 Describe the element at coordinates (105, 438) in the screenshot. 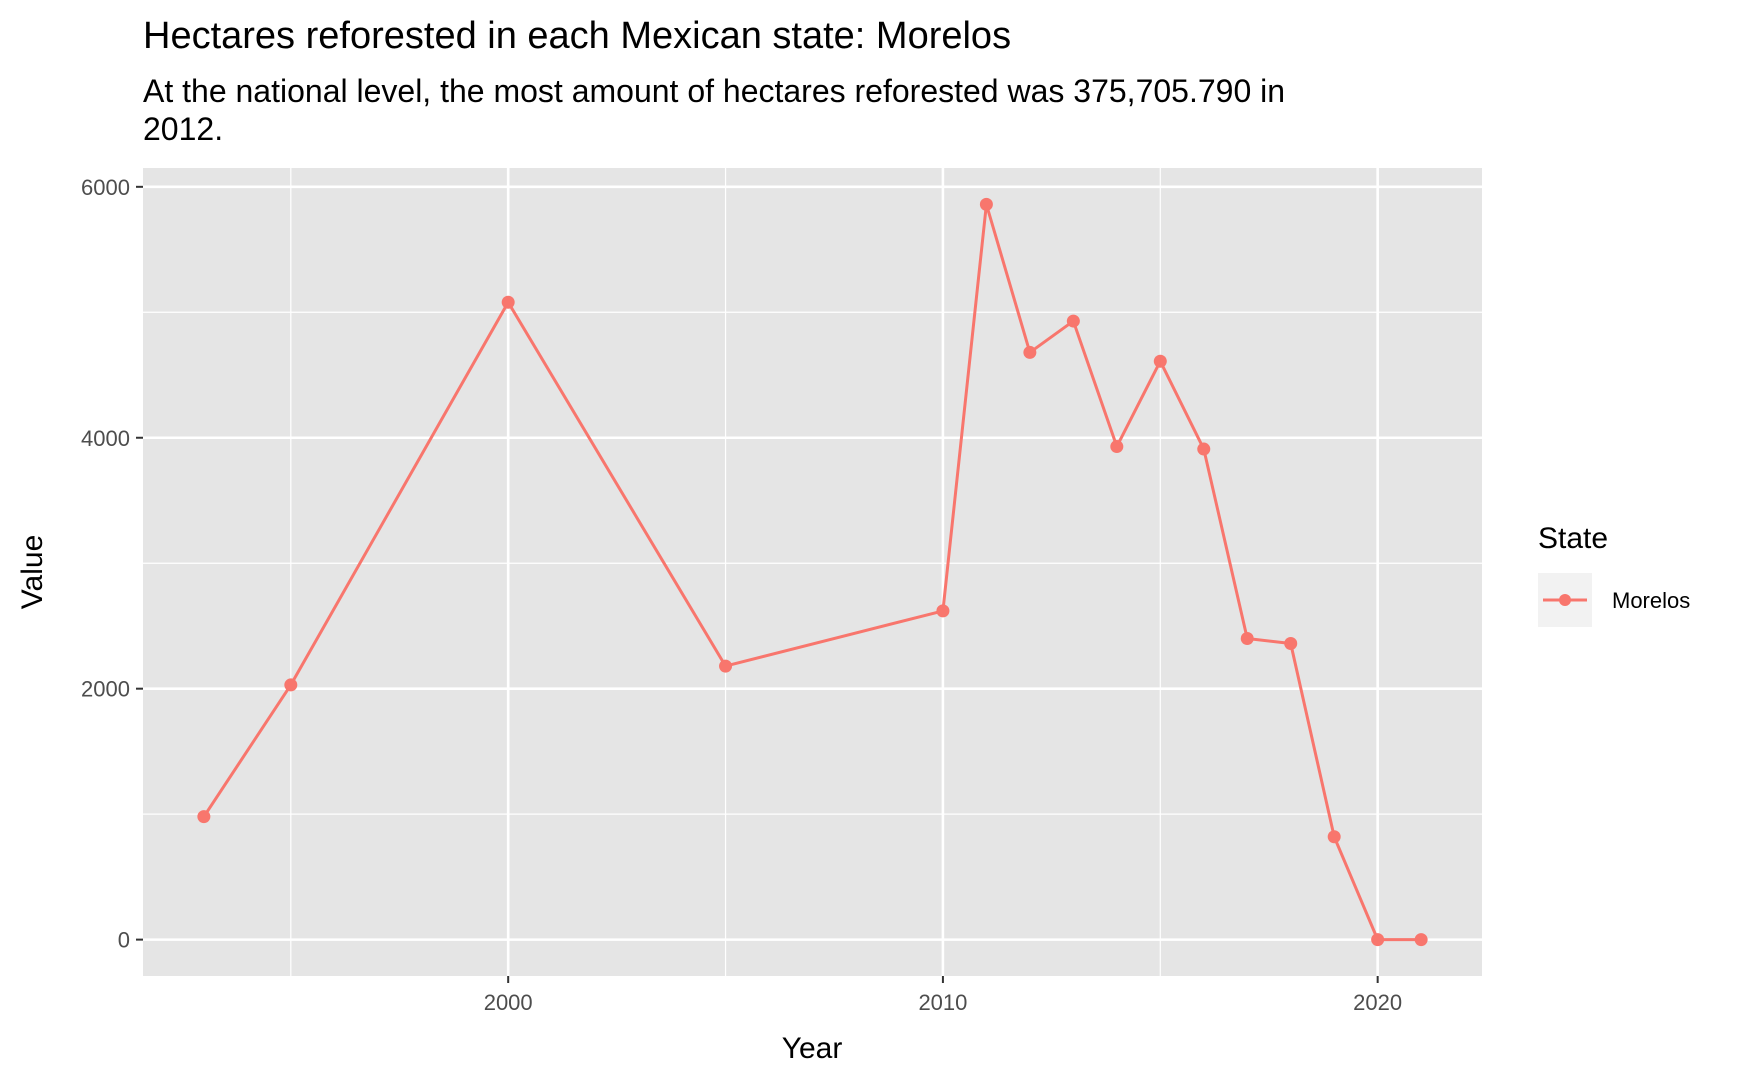

I see `y-tick-label: 4000` at that location.